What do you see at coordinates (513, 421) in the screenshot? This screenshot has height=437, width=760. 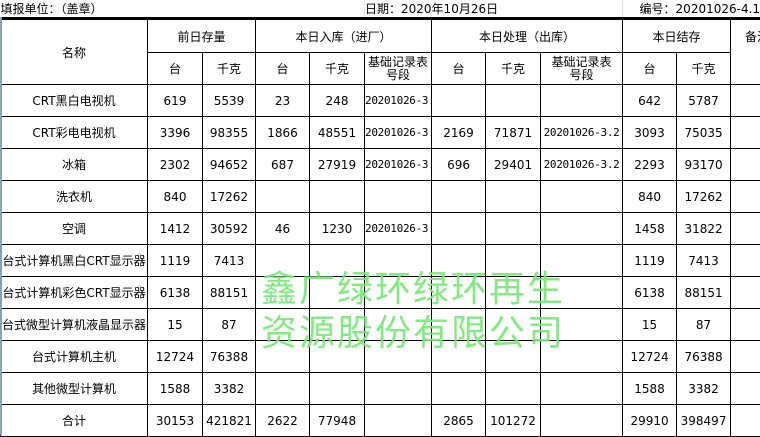 I see `cell-out-kg: 101272` at bounding box center [513, 421].